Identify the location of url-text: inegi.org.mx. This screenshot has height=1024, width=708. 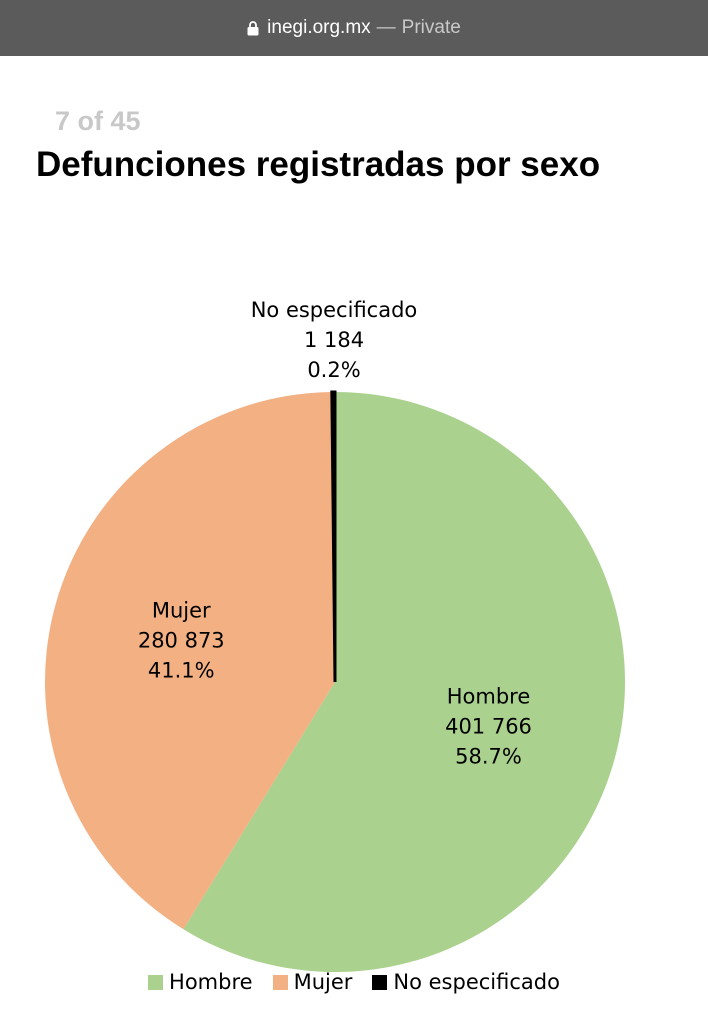
(319, 27).